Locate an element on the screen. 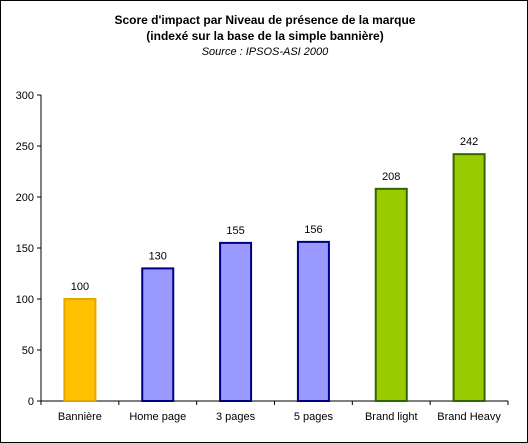 This screenshot has height=443, width=528. y-tick-label: 50 is located at coordinates (28, 351).